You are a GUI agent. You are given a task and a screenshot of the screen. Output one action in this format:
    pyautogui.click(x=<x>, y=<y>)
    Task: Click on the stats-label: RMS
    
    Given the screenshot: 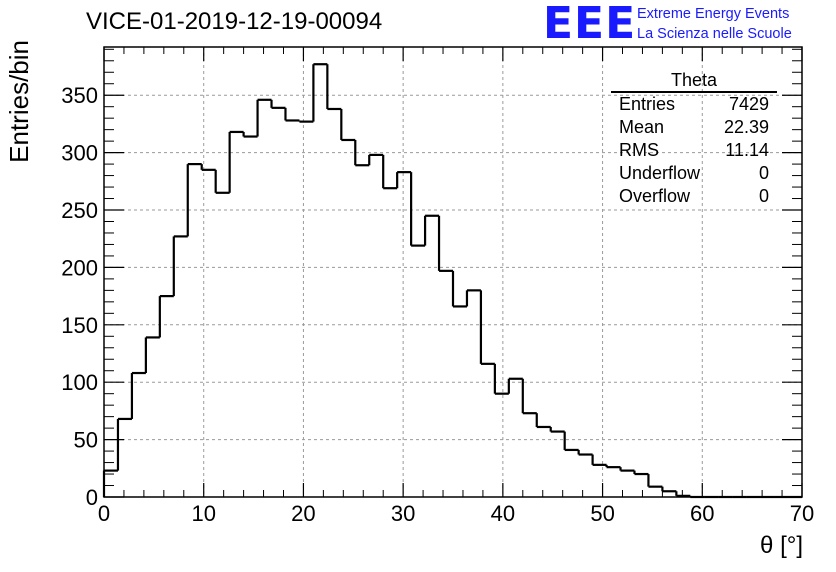 What is the action you would take?
    pyautogui.click(x=639, y=150)
    